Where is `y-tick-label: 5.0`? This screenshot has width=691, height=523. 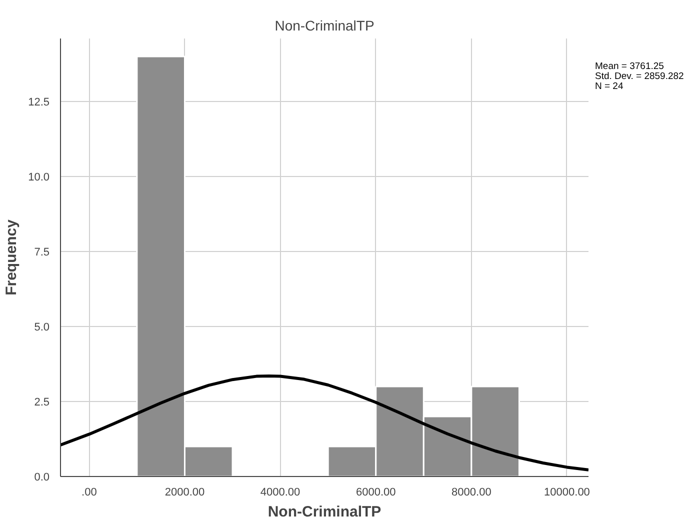 y-tick-label: 5.0 is located at coordinates (42, 328).